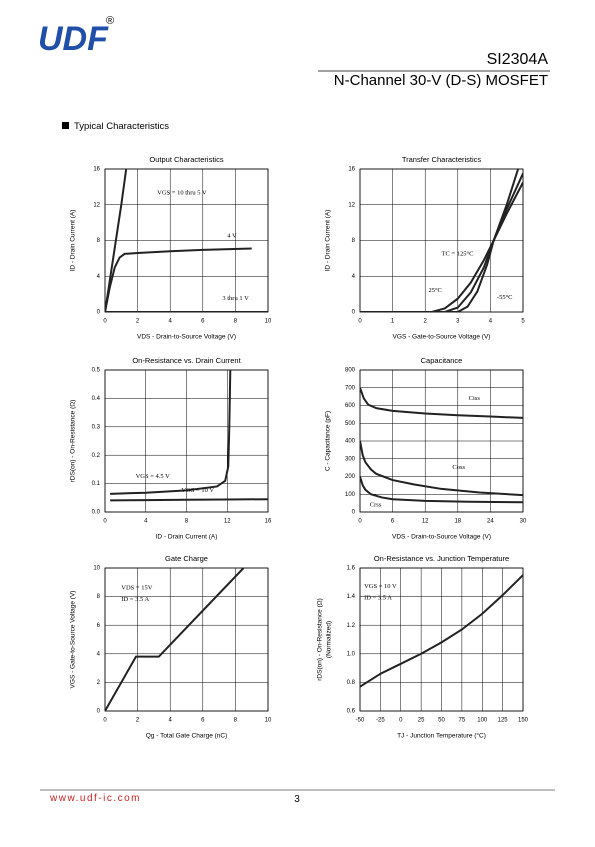 This screenshot has height=847, width=595. I want to click on x-tick-label: -50, so click(360, 721).